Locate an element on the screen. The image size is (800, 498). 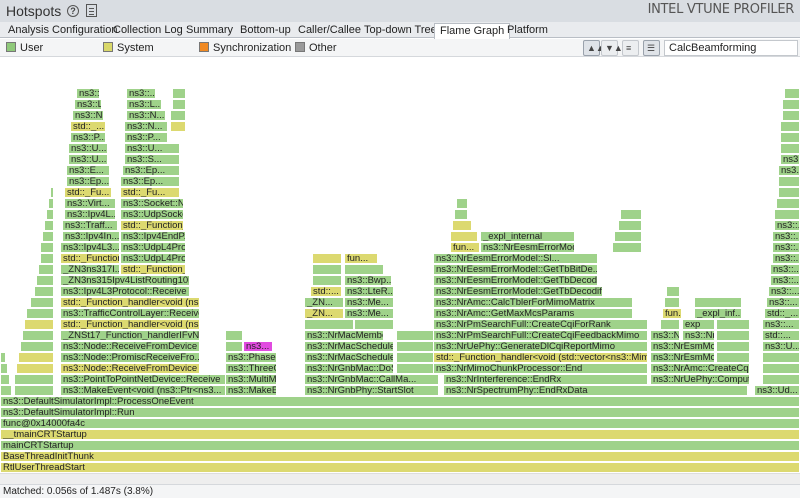
flame-frame: ns3::Node::ReceiveFromDevice is located at coordinates (130, 346).